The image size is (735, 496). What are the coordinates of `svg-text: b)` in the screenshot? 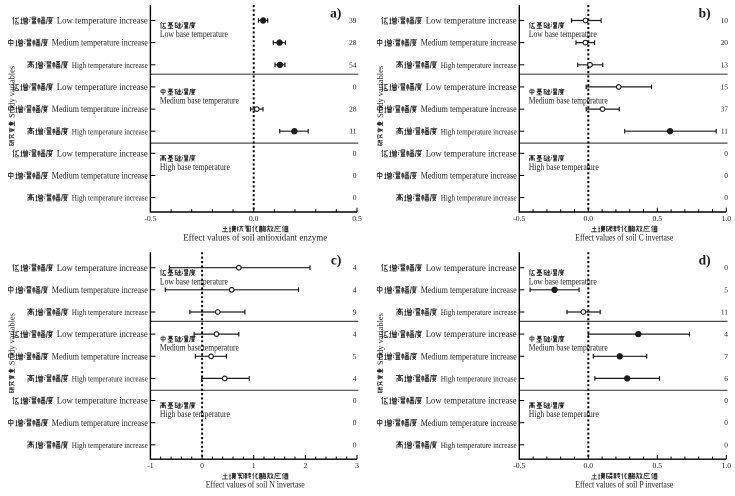 It's located at (705, 12).